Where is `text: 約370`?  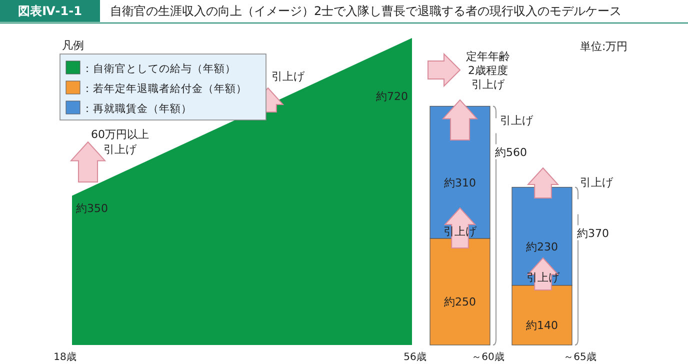
text: 約370 is located at coordinates (593, 233).